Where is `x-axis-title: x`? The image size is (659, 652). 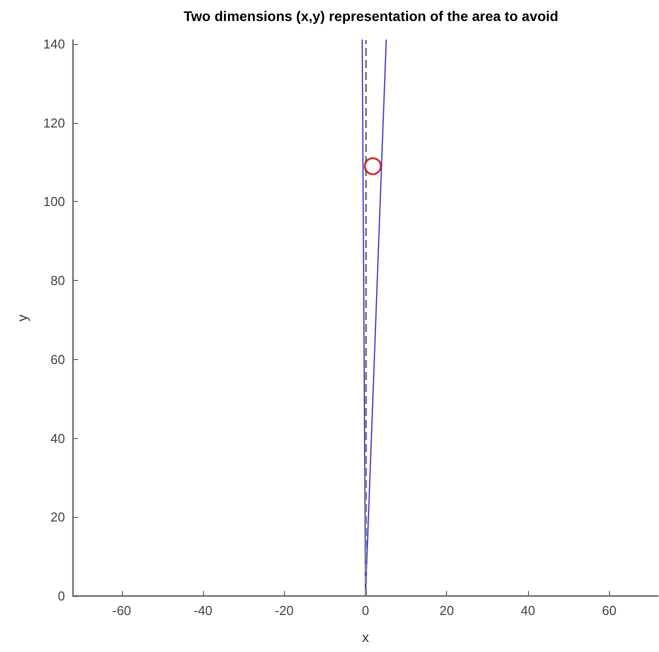 x-axis-title: x is located at coordinates (365, 637).